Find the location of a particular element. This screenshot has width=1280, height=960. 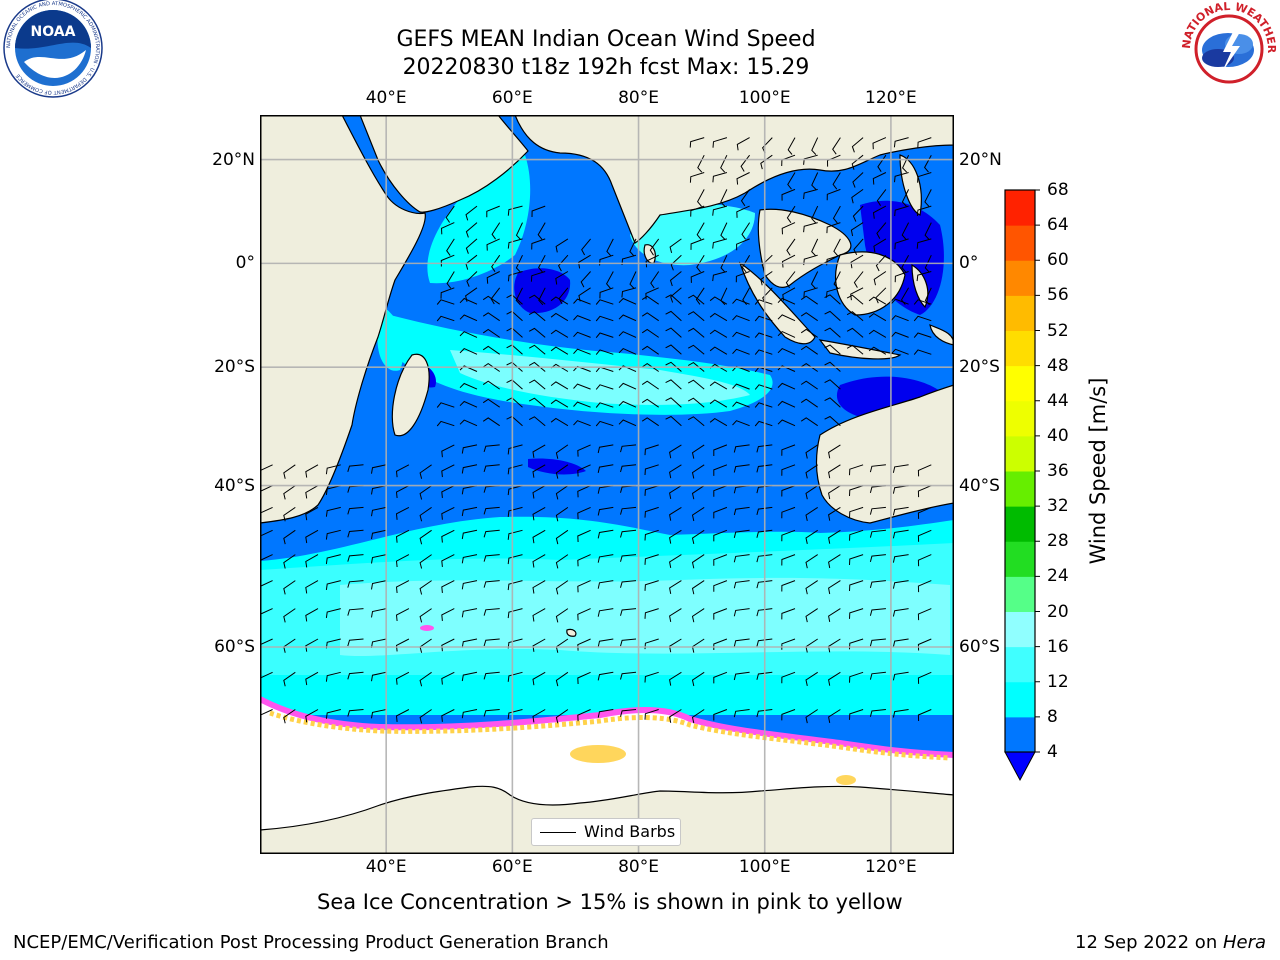

lon-label-bottom: 60°E is located at coordinates (512, 867).